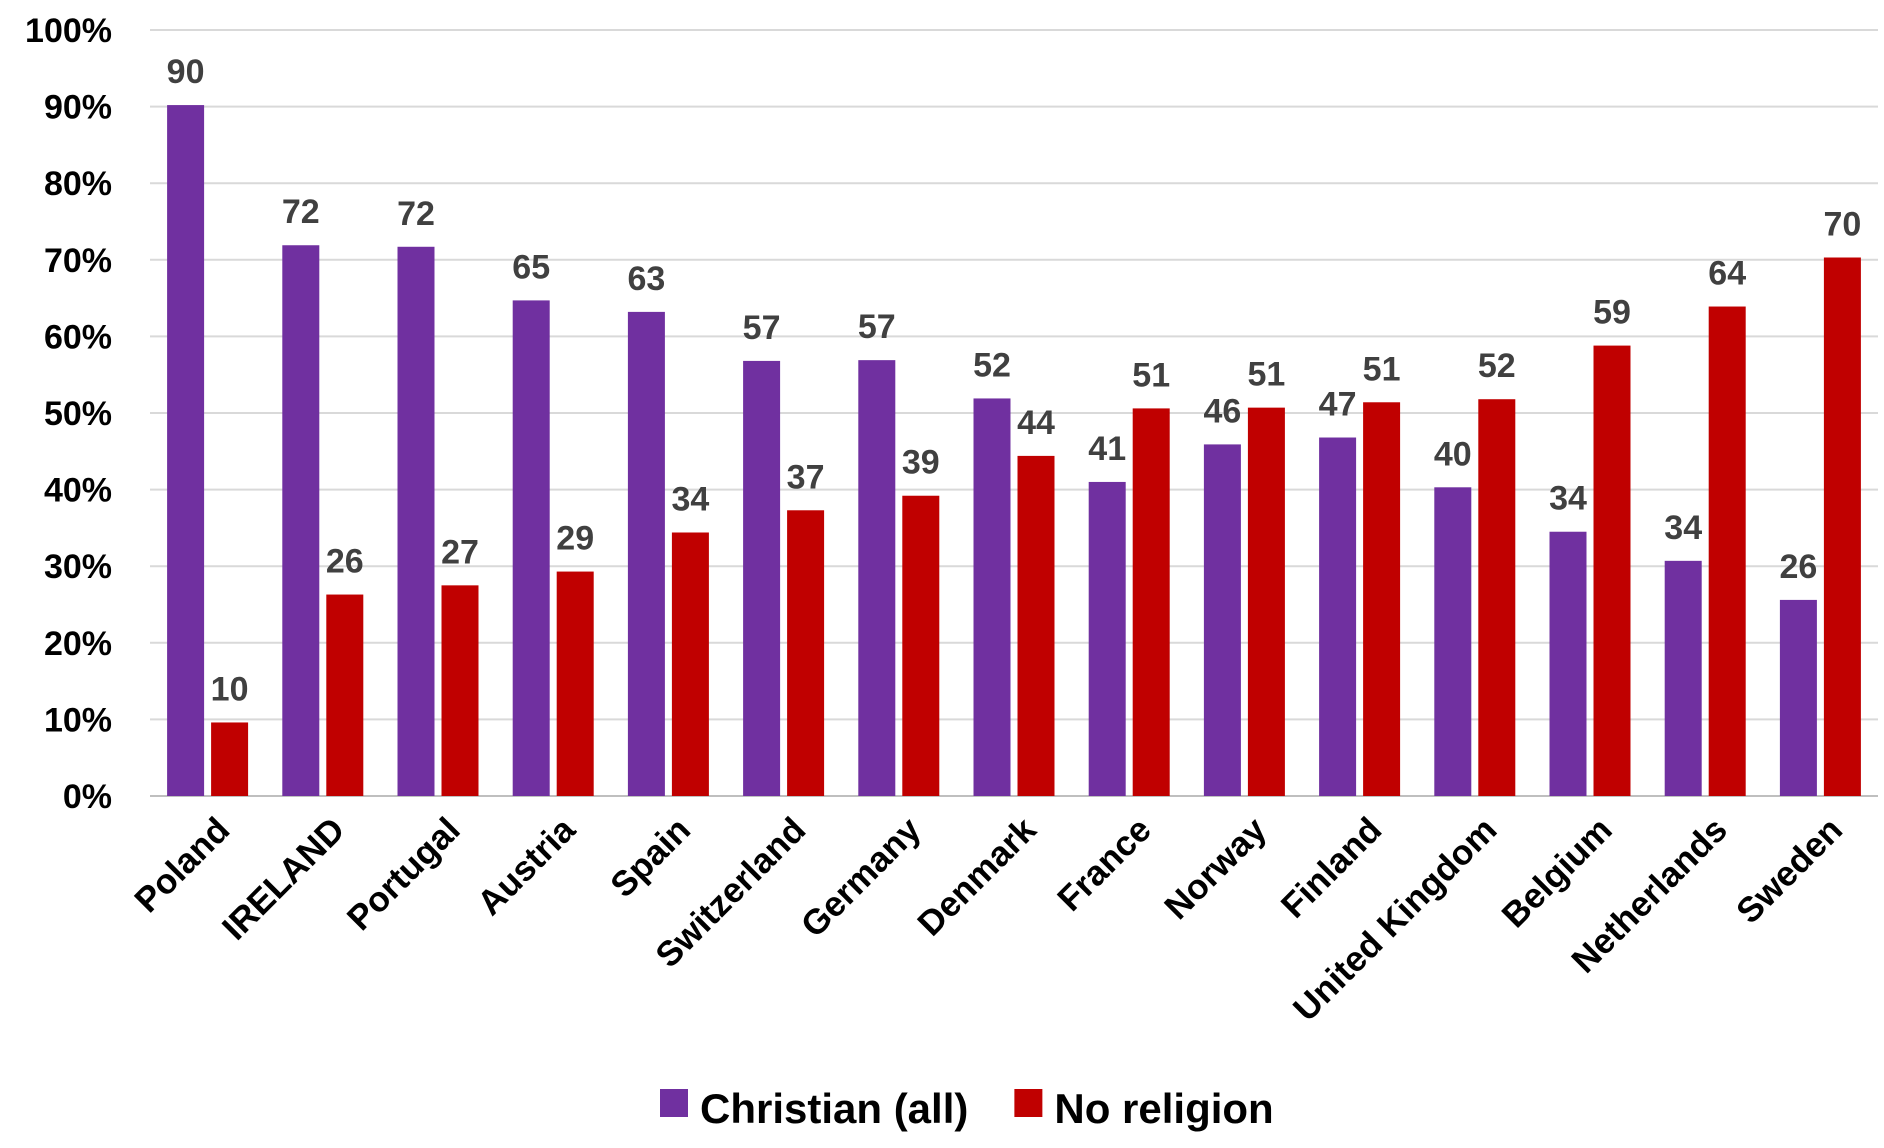 Image resolution: width=1884 pixels, height=1148 pixels. What do you see at coordinates (1104, 864) in the screenshot?
I see `category-label: France` at bounding box center [1104, 864].